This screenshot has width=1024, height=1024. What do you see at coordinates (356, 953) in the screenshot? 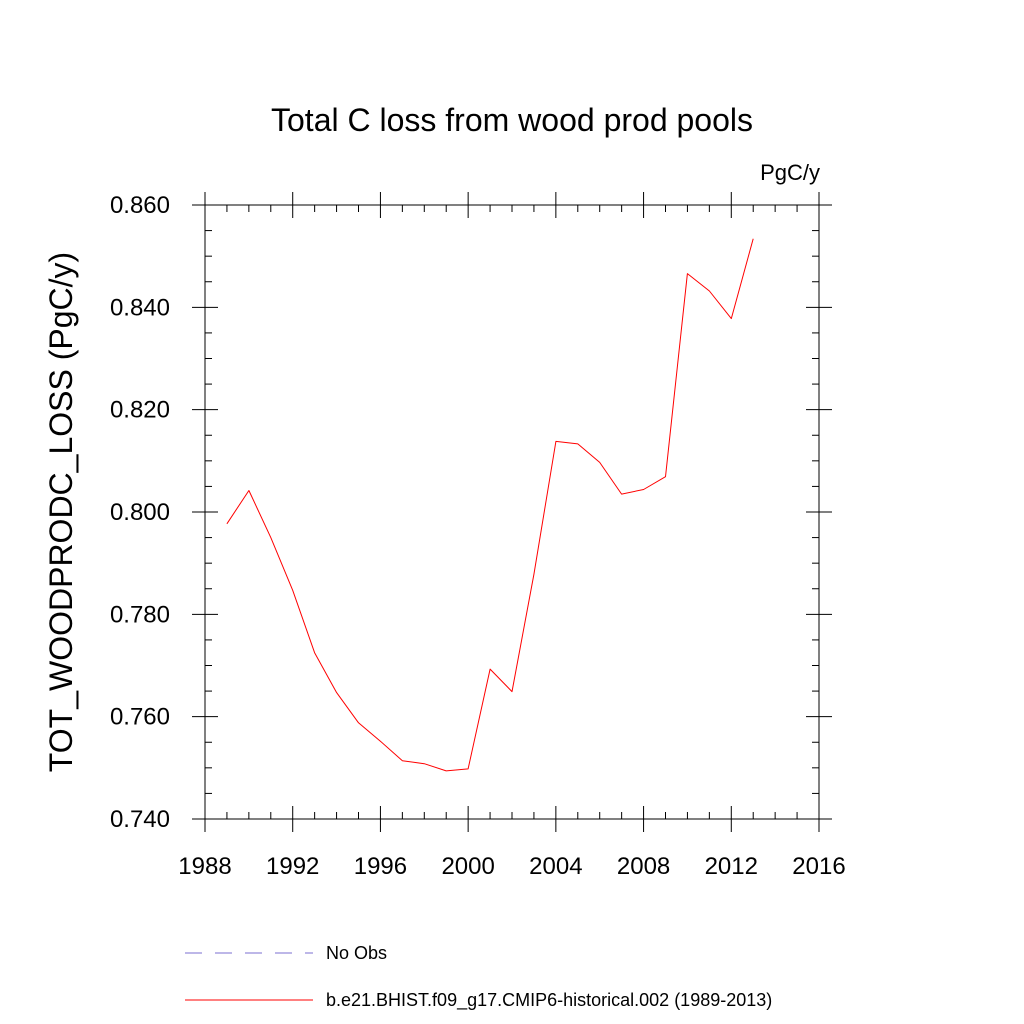
I see `legend-label-no-obs: No Obs` at bounding box center [356, 953].